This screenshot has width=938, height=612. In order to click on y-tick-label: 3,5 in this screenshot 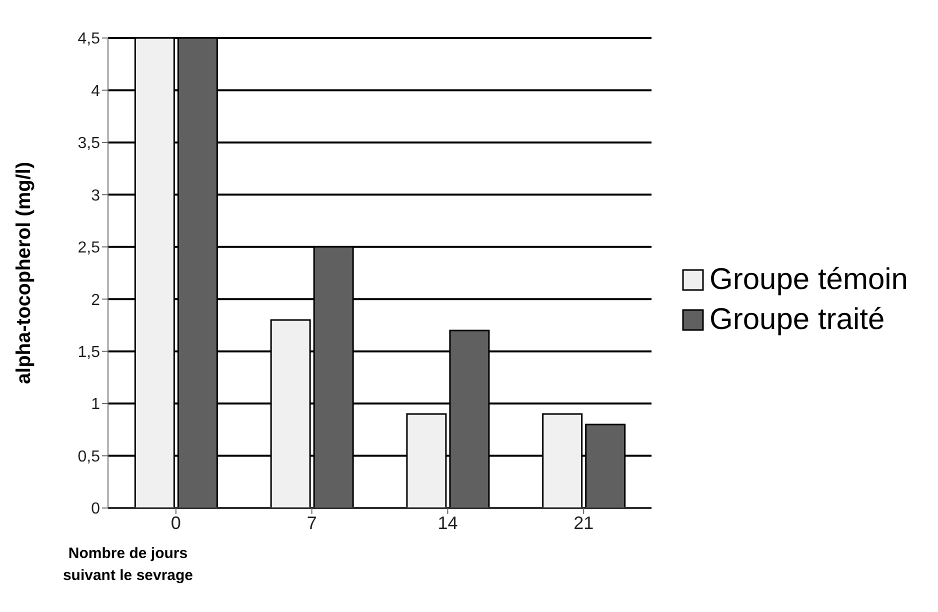, I will do `click(89, 143)`.